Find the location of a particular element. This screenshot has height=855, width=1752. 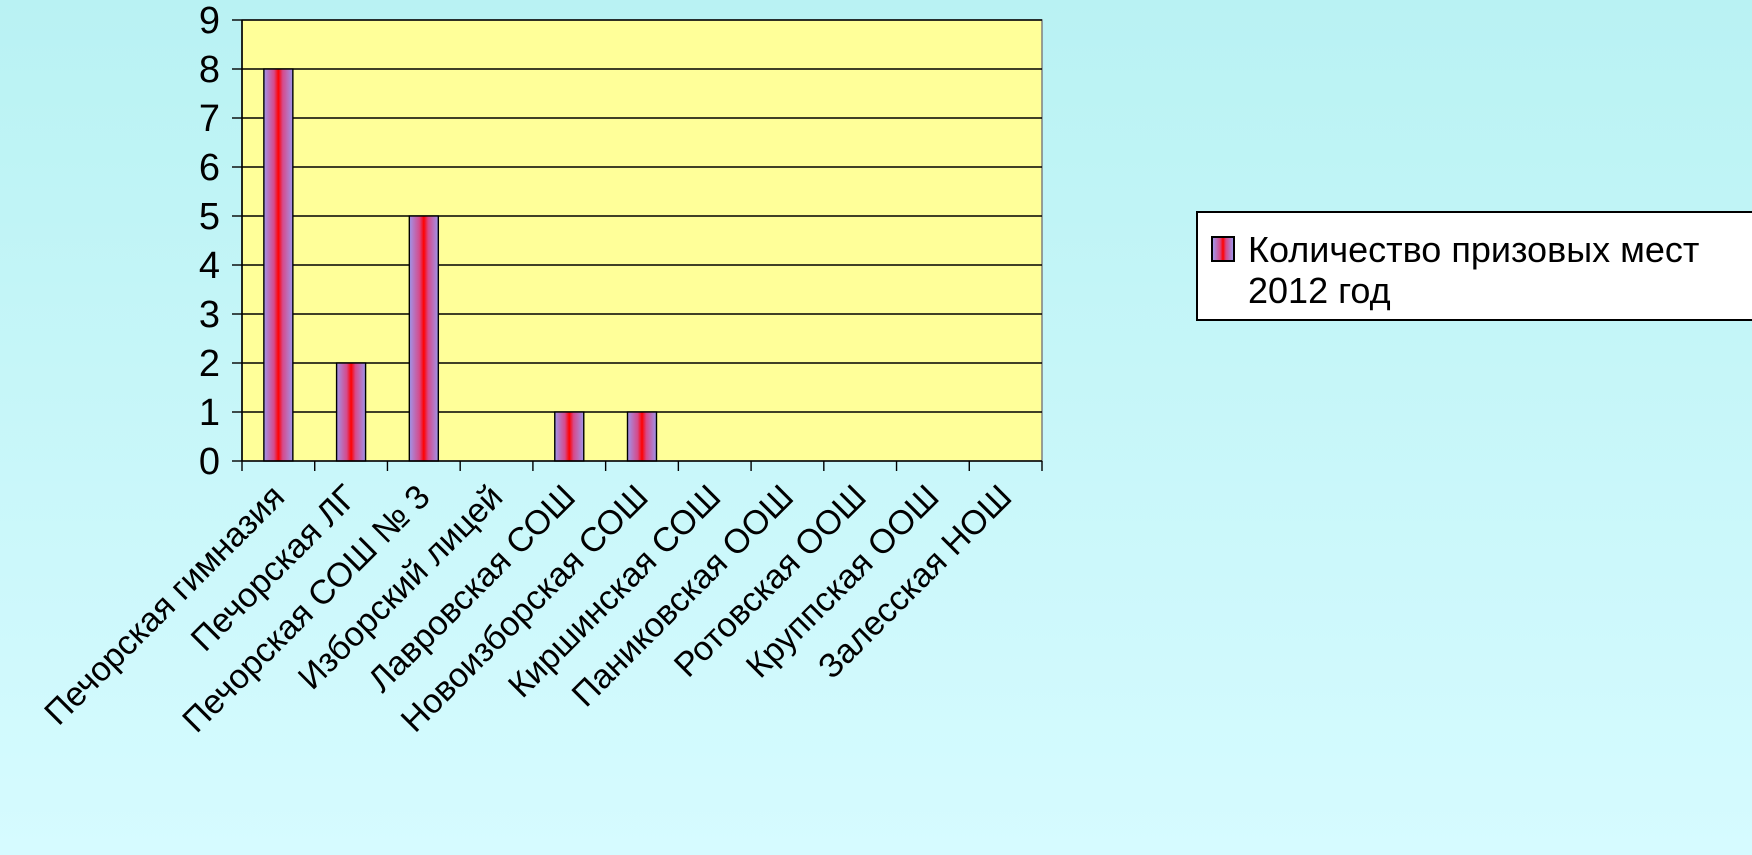

legend: Количество призовых мест 2012 год is located at coordinates (1474, 266).